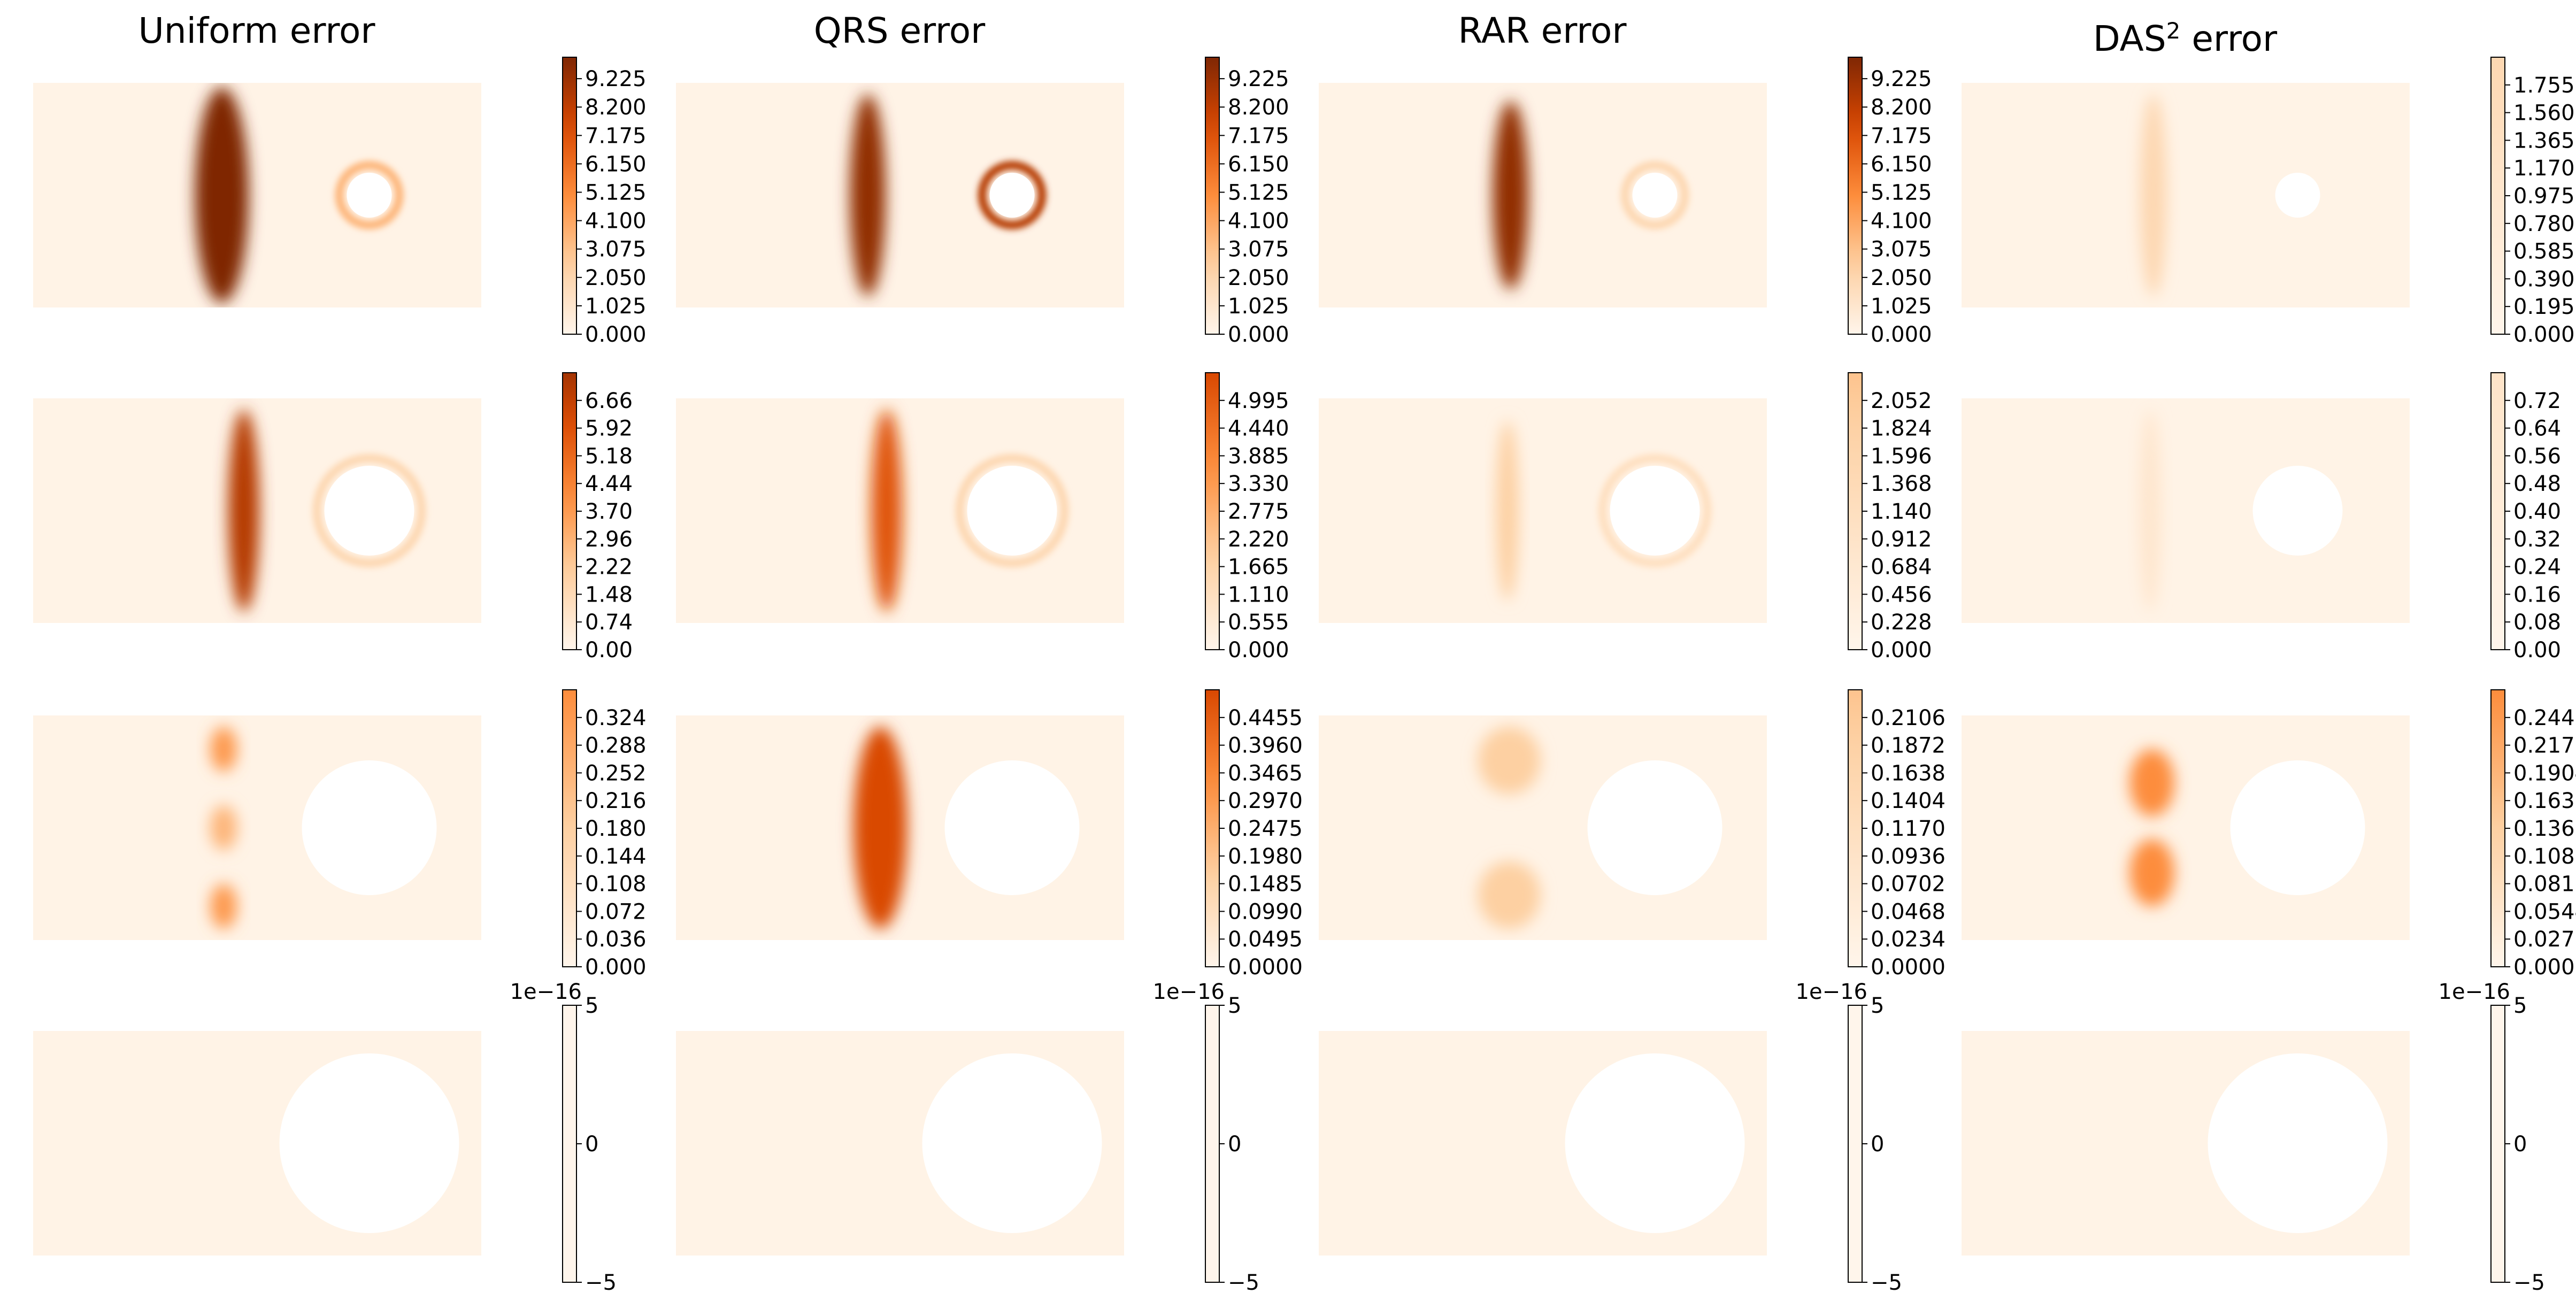  Describe the element at coordinates (616, 856) in the screenshot. I see `colorbar-tick-label: 0.144` at that location.